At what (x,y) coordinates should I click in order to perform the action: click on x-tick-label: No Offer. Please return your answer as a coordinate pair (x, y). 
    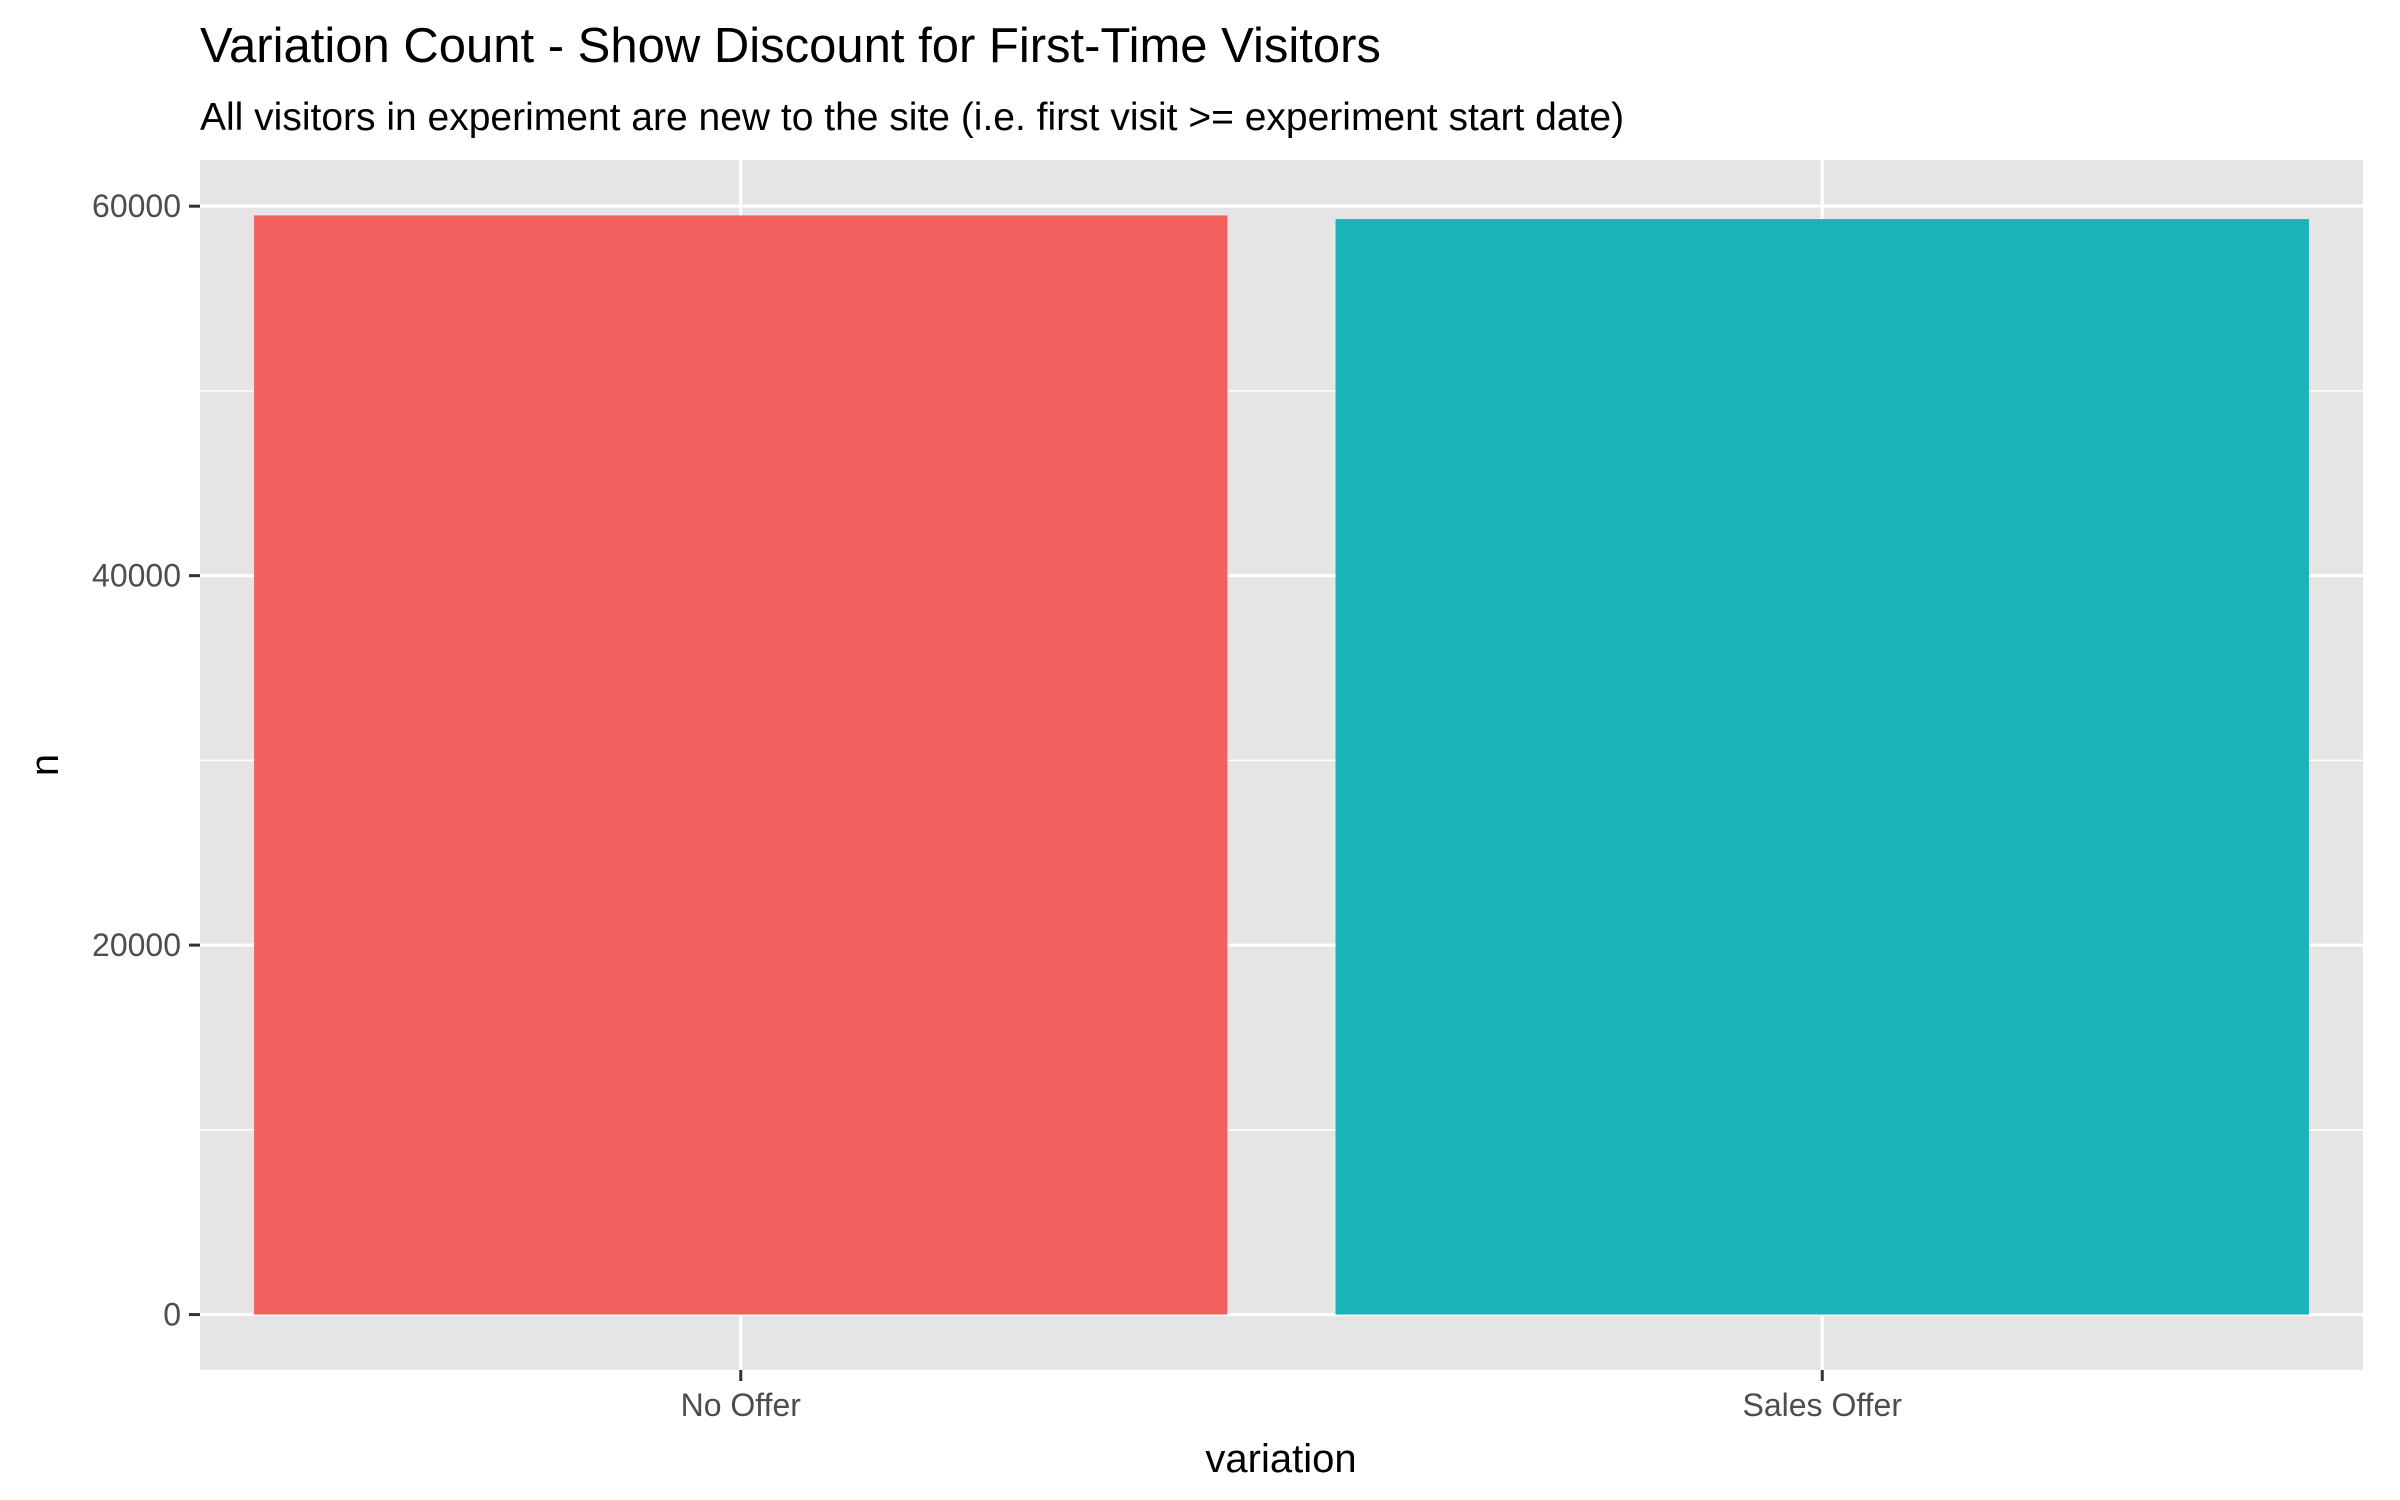
    Looking at the image, I should click on (741, 1405).